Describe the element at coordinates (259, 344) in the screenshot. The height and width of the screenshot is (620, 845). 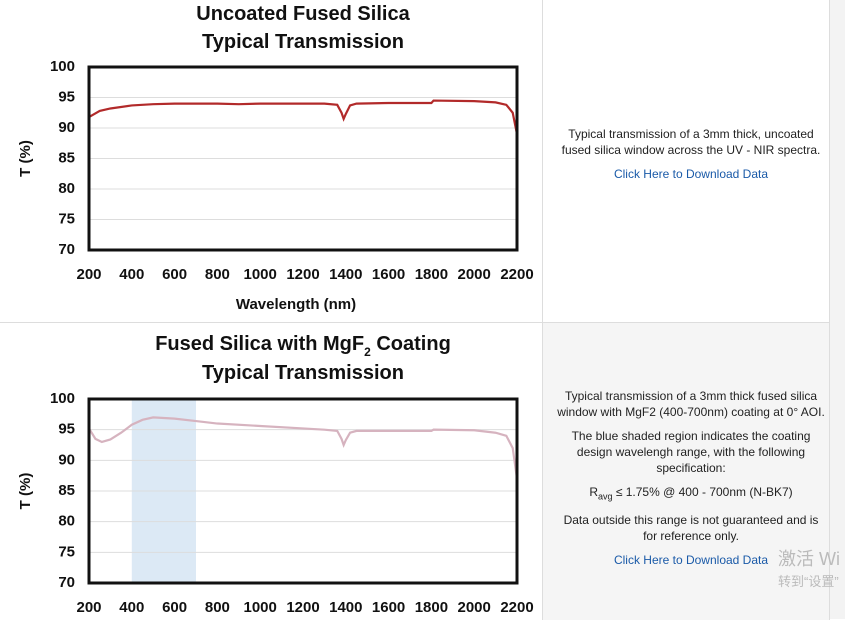
I see `title-text: Fused Silica with MgF` at that location.